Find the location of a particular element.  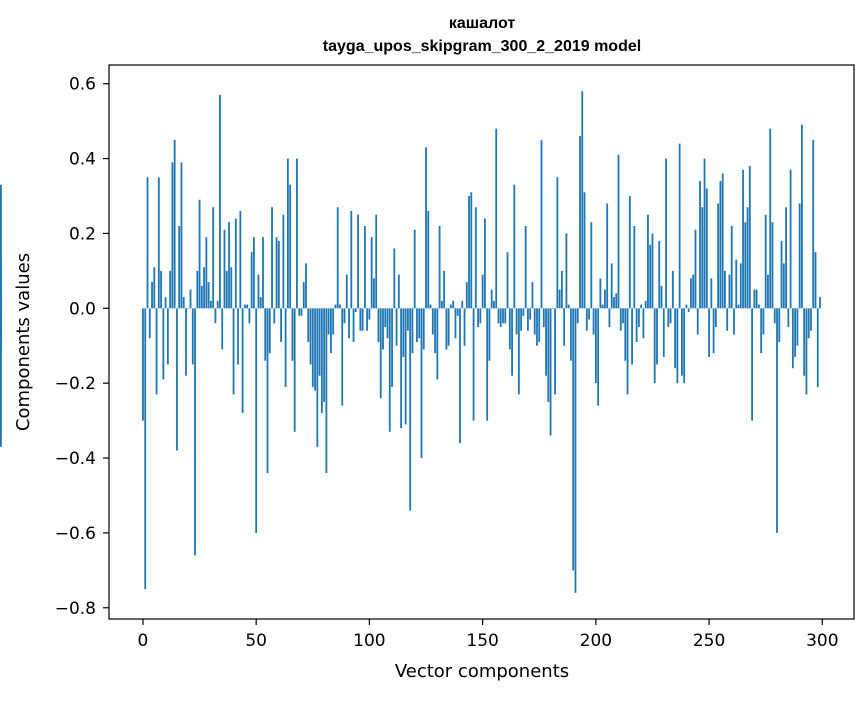

y-tick-label: −0.8 is located at coordinates (75, 609).